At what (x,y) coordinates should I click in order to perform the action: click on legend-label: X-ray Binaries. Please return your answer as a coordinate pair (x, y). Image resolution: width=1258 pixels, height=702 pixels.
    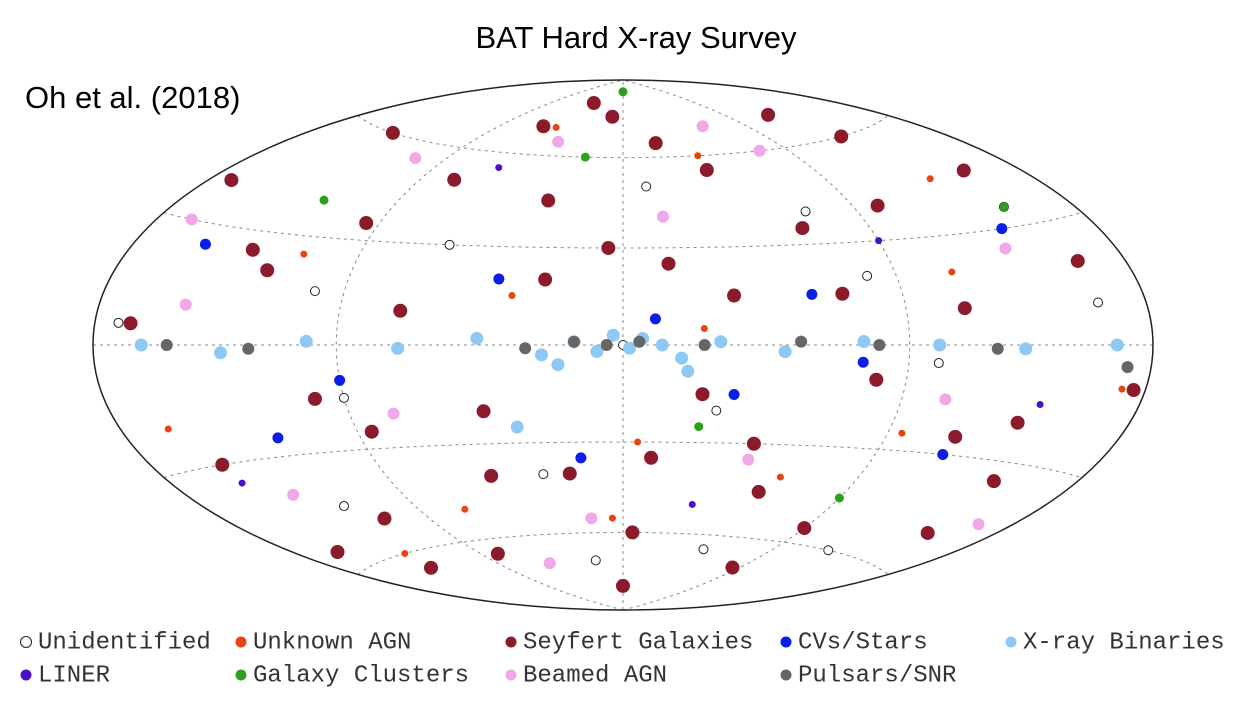
    Looking at the image, I should click on (1124, 642).